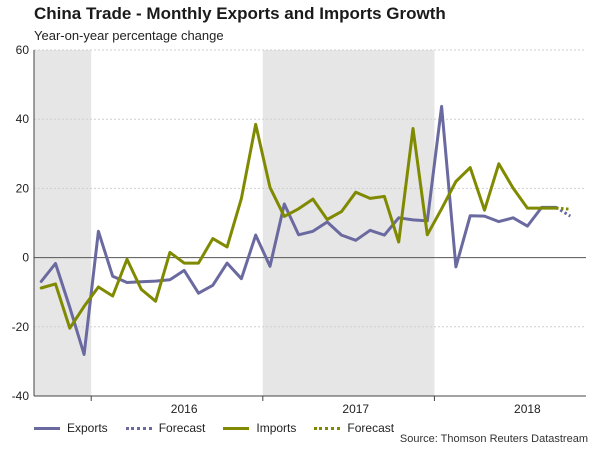 Image resolution: width=600 pixels, height=450 pixels. I want to click on shaded-year-2015, so click(63, 223).